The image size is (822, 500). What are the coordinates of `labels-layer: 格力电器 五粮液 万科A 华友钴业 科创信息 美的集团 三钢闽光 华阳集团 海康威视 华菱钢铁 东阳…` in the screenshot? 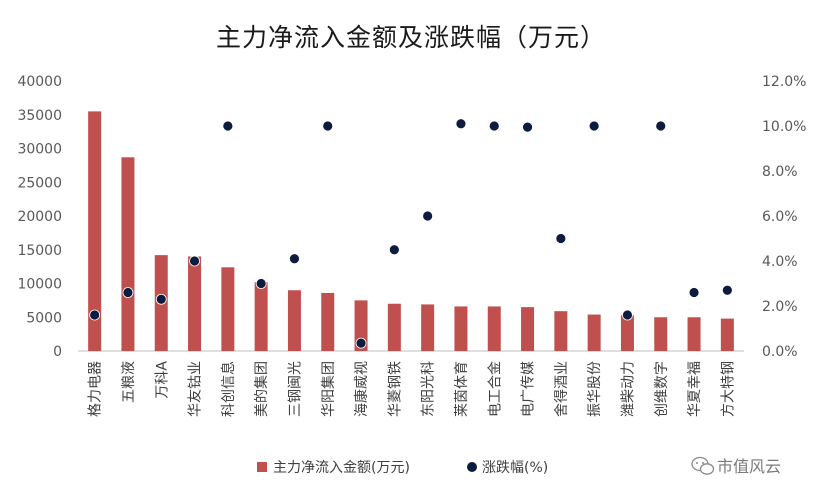 It's located at (412, 389).